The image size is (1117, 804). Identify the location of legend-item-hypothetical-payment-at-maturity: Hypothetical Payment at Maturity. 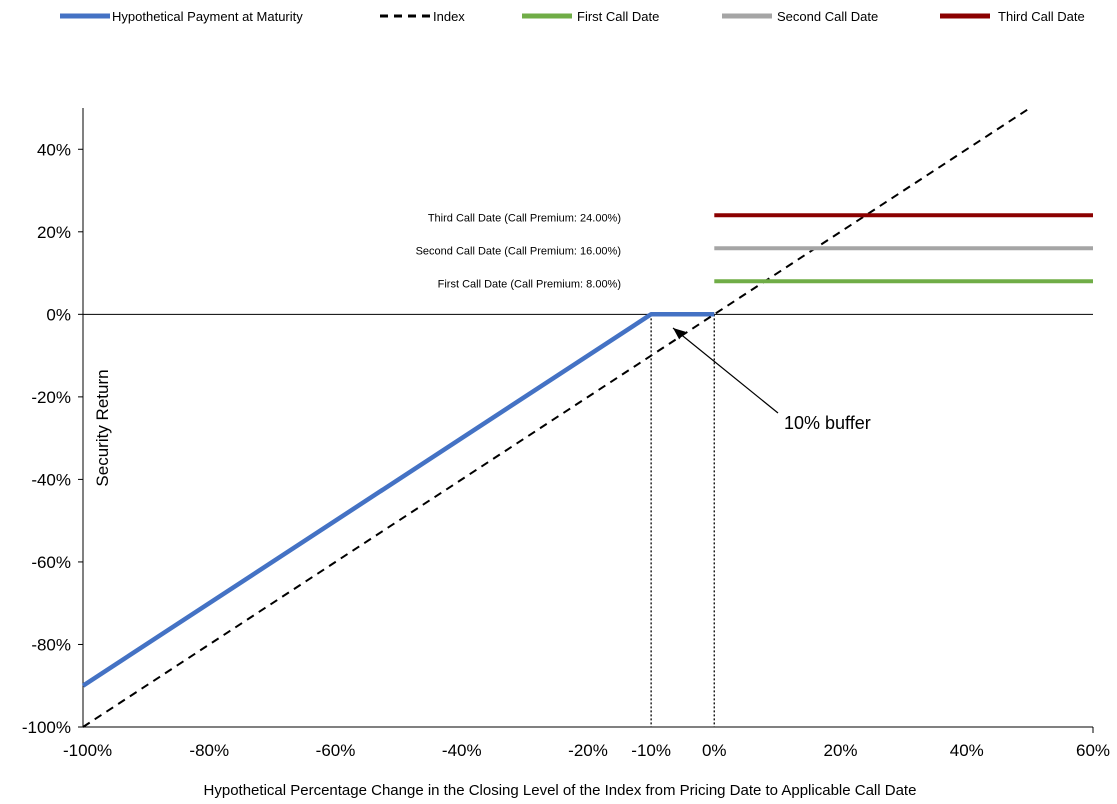
(181, 16).